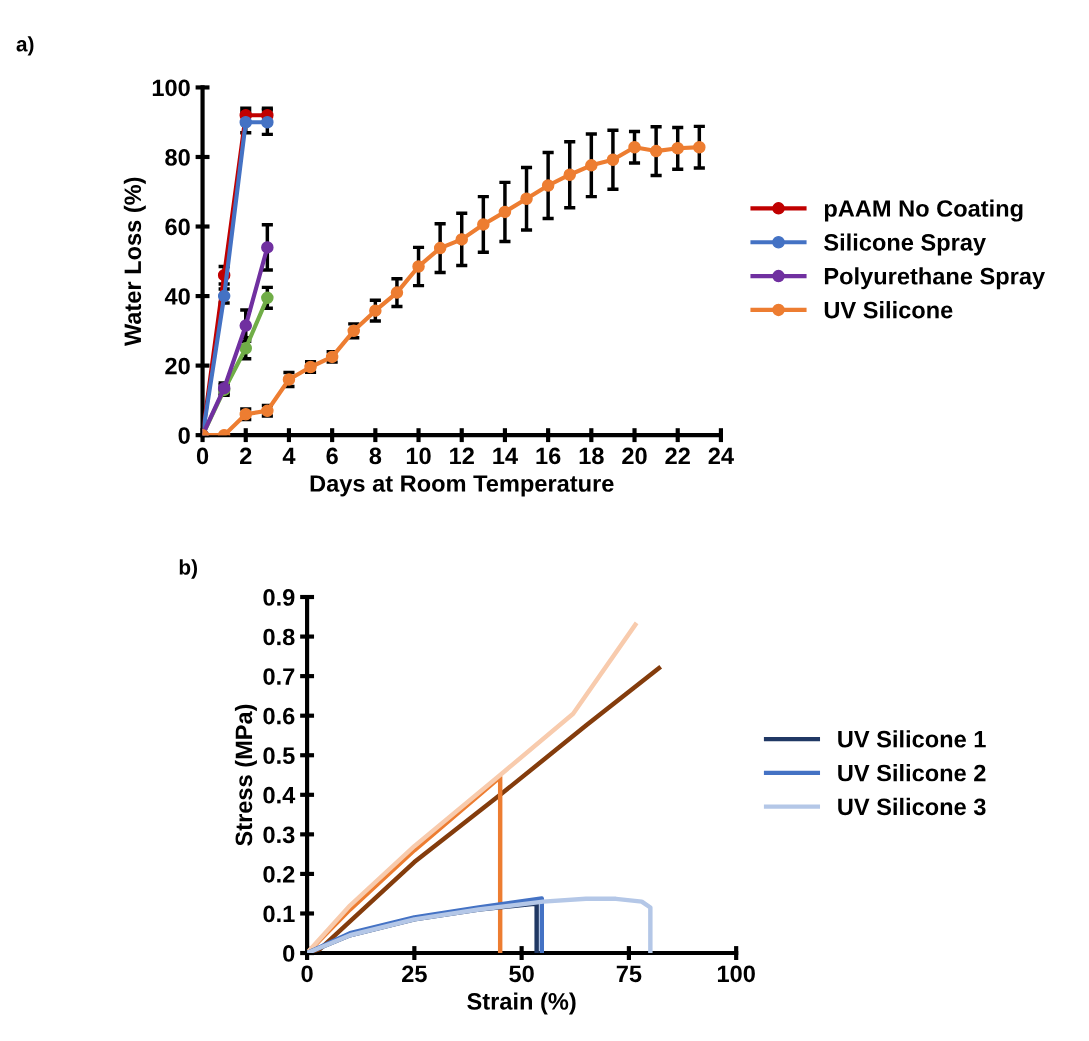 The width and height of the screenshot is (1089, 1041). I want to click on legend-label: UV Silicone 2, so click(912, 773).